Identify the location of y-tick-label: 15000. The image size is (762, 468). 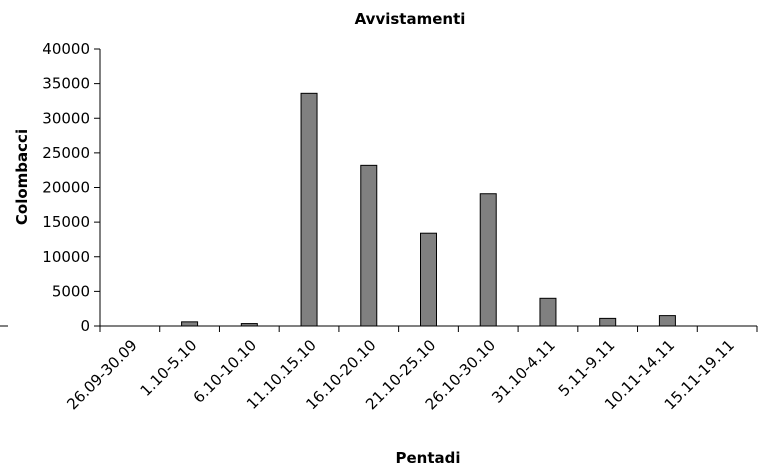
(66, 222).